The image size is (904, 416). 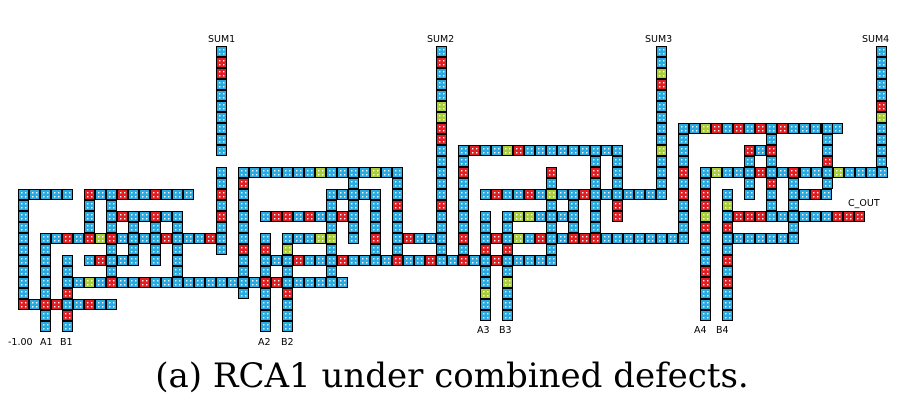 What do you see at coordinates (20, 342) in the screenshot?
I see `label-cin: -1.00` at bounding box center [20, 342].